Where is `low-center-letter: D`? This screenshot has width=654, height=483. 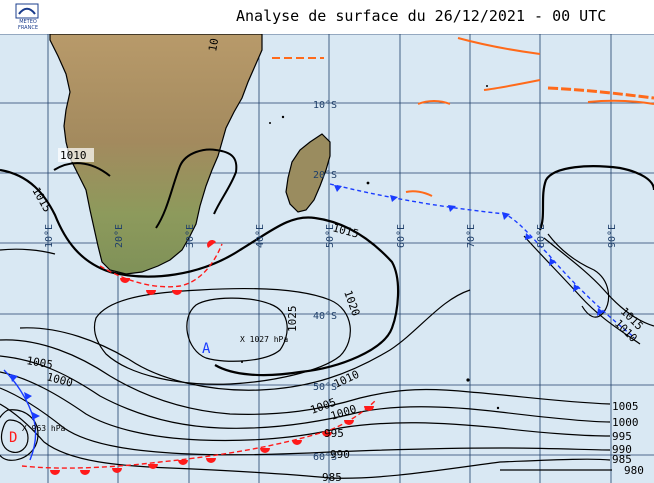
low-center-letter: D is located at coordinates (13, 438).